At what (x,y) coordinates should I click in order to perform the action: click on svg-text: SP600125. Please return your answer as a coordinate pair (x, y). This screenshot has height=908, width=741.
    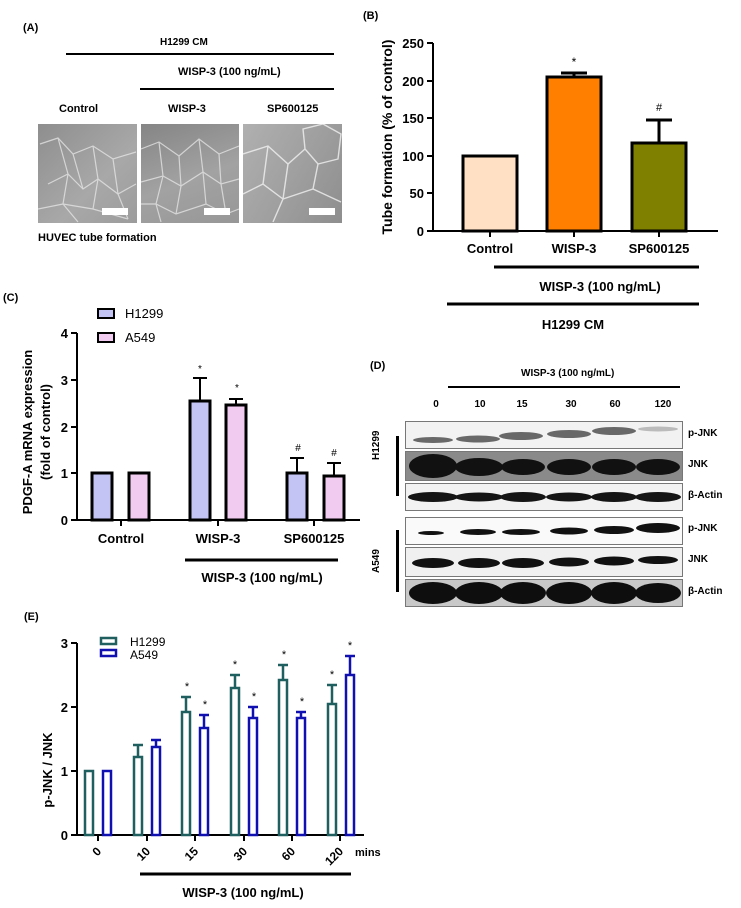
    Looking at the image, I should click on (659, 248).